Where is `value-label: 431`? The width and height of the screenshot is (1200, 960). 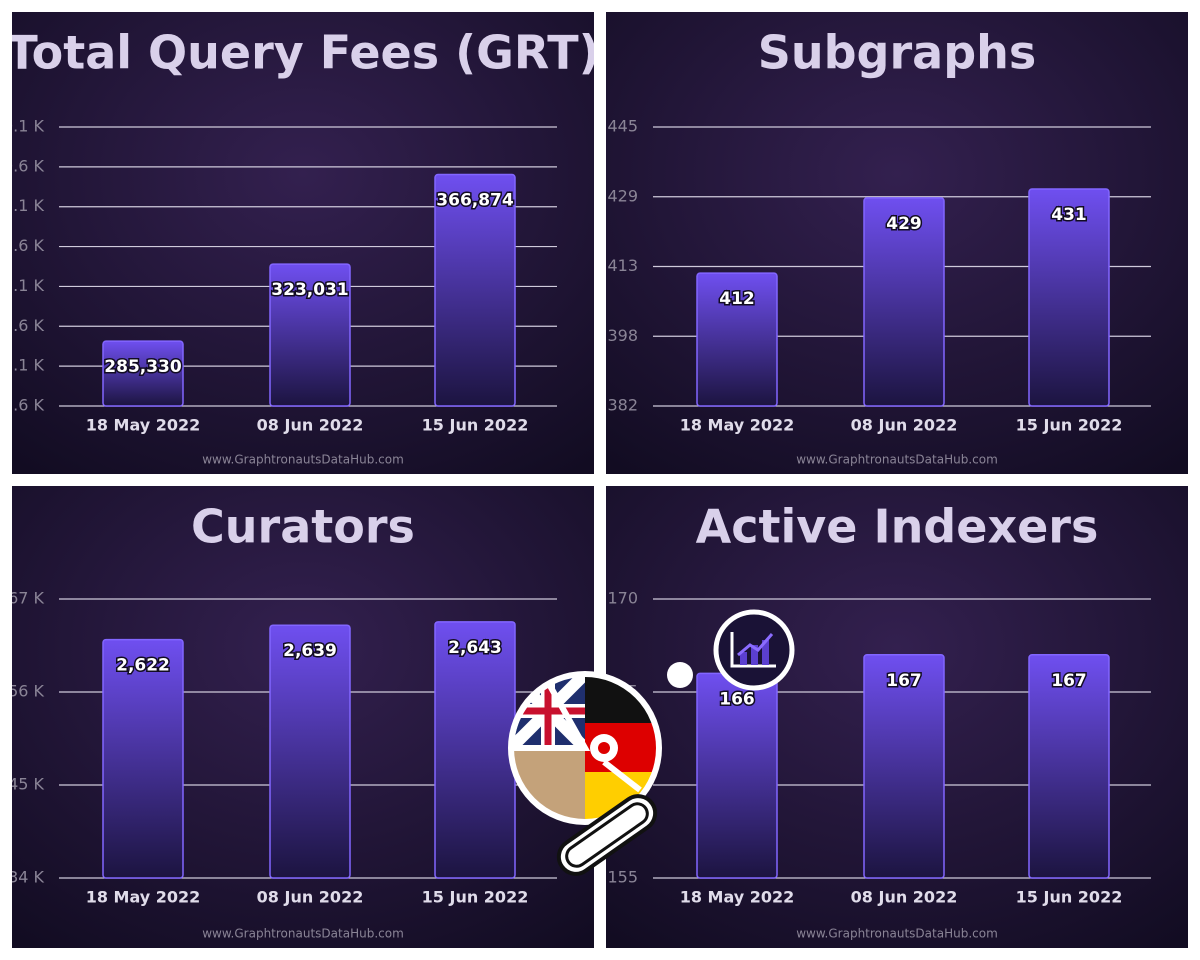 value-label: 431 is located at coordinates (1069, 215).